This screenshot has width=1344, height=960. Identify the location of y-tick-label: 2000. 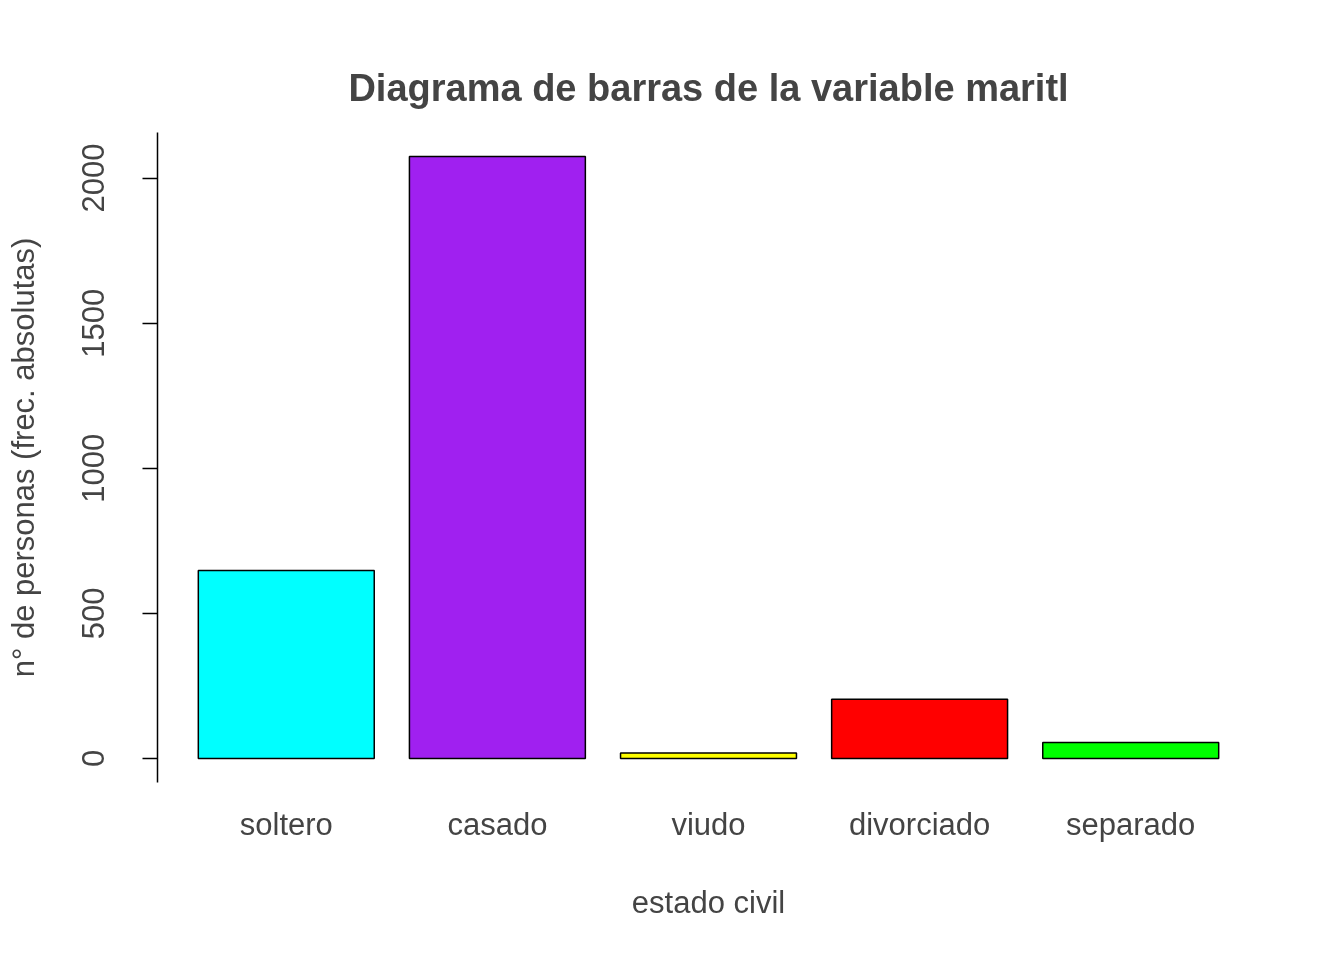
(94, 178).